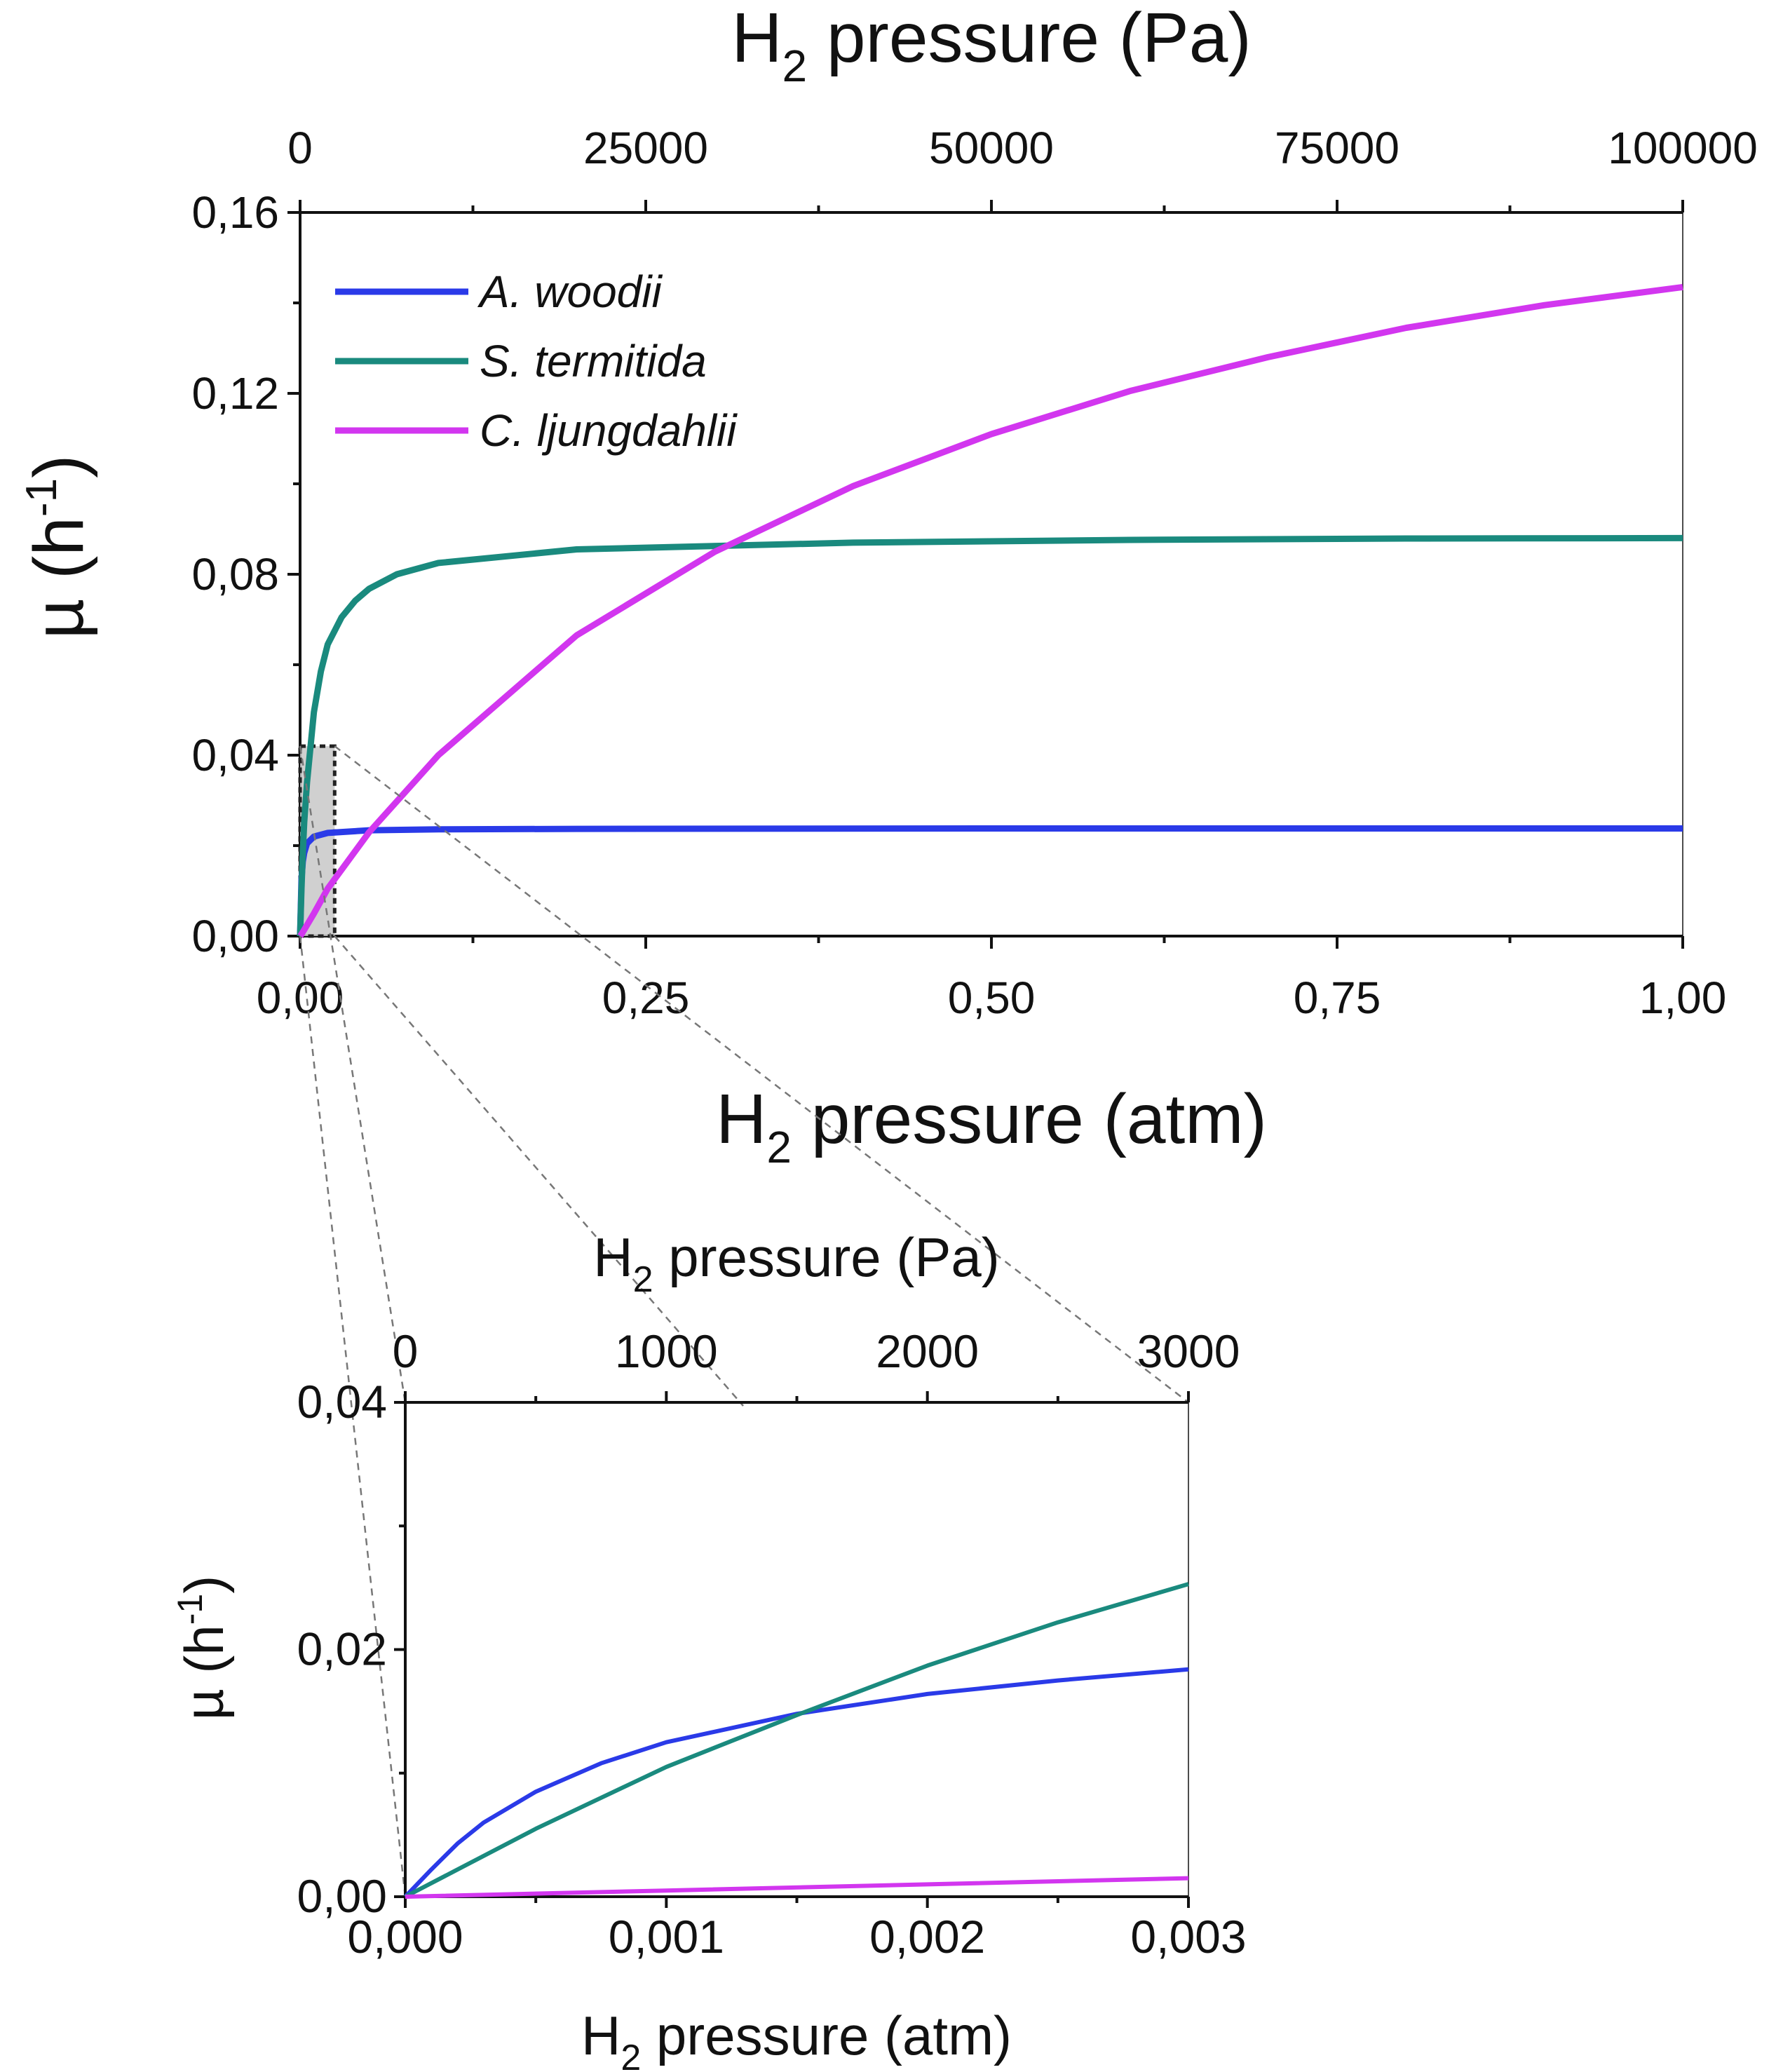 The height and width of the screenshot is (2072, 1776). I want to click on x2-tick-label: 75000, so click(1337, 148).